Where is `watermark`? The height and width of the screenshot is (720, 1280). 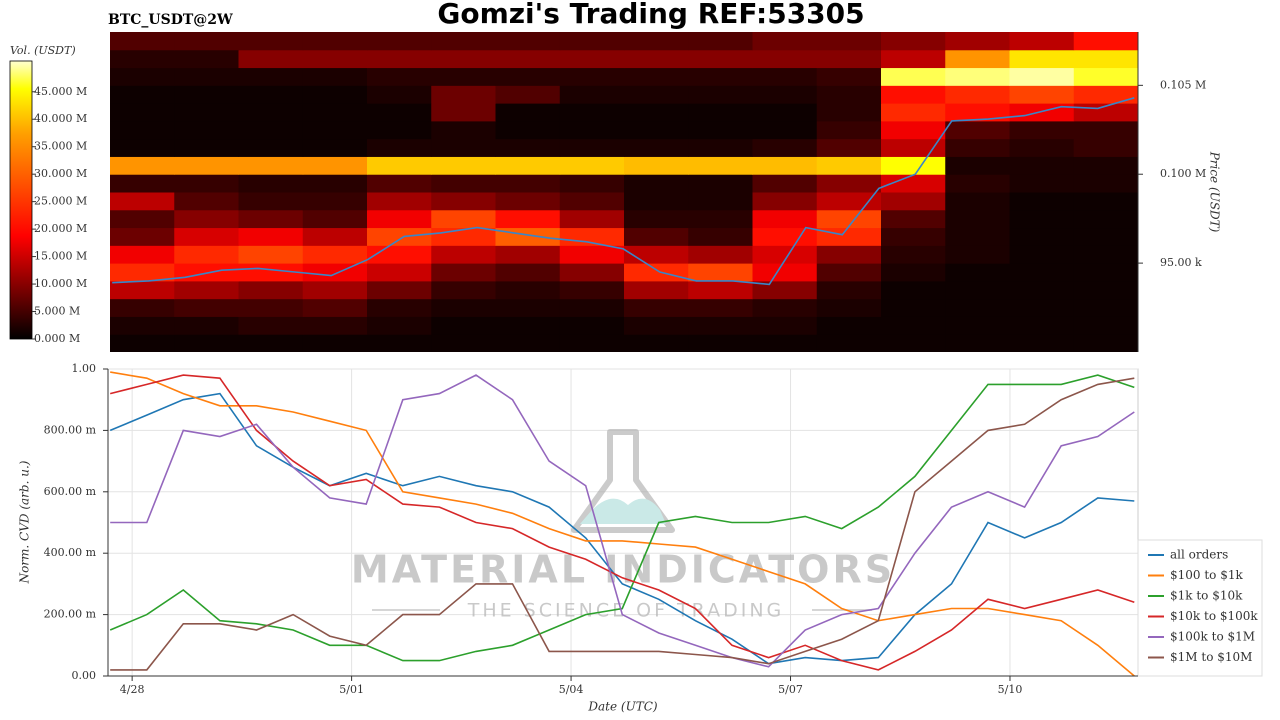
watermark is located at coordinates (622, 520).